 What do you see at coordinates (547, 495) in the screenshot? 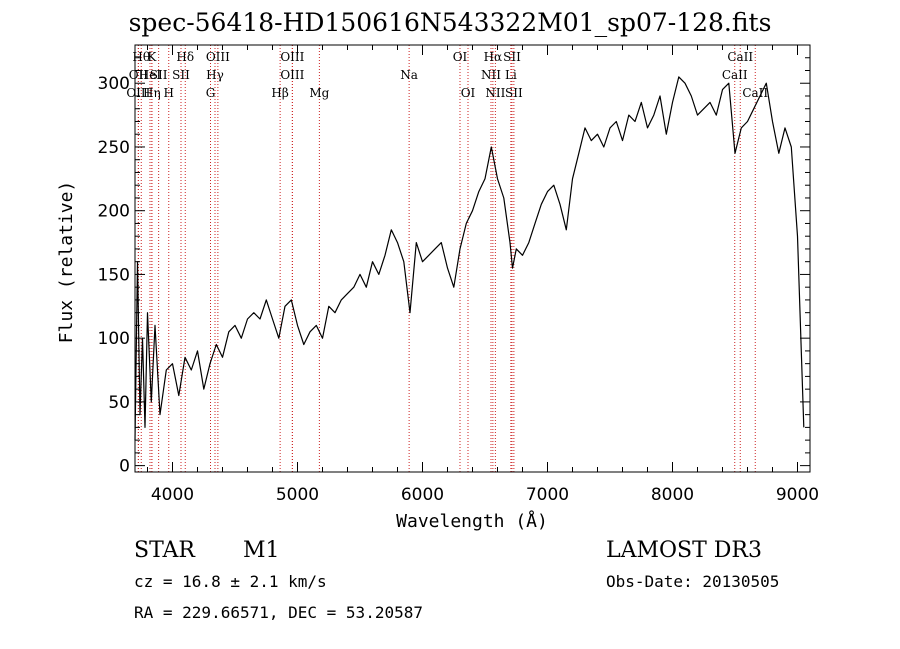
I see `x-tick-label: 7000` at bounding box center [547, 495].